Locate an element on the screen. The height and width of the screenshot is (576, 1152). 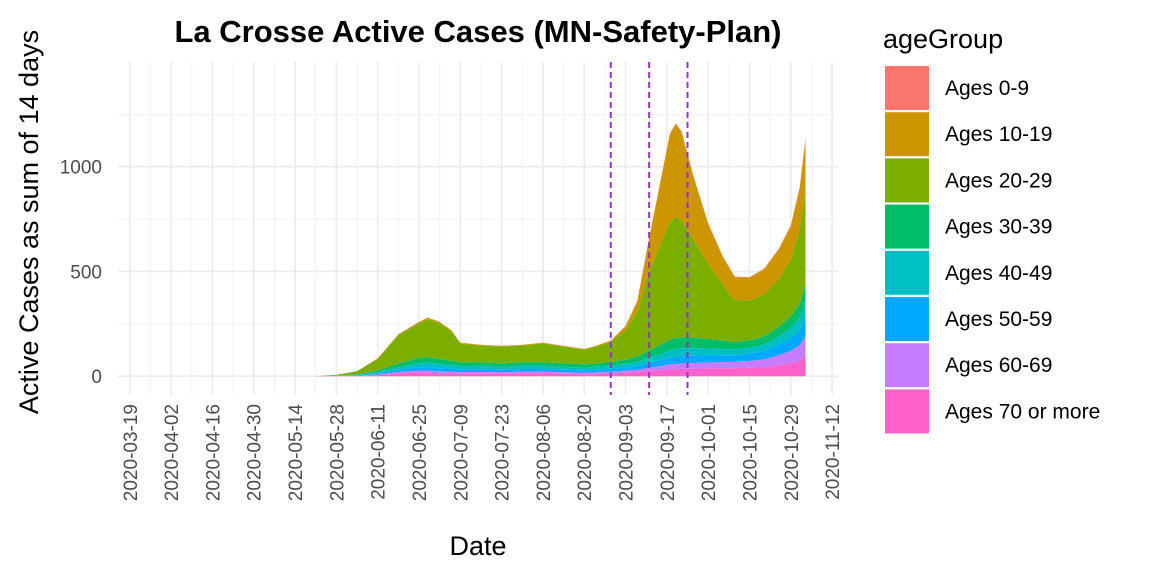
legend-label: Ages 50-59 is located at coordinates (998, 319).